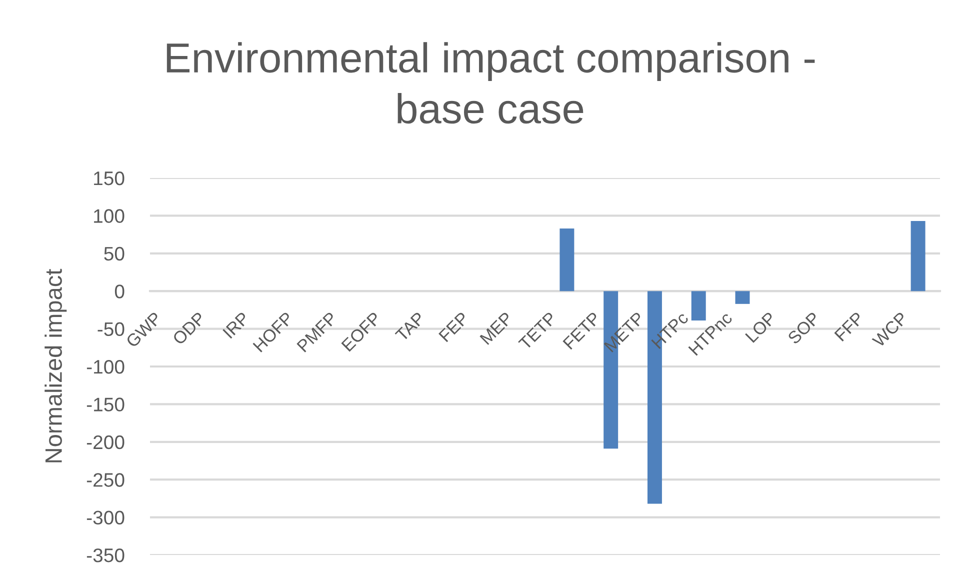 This screenshot has height=581, width=958. What do you see at coordinates (849, 326) in the screenshot?
I see `x-tick-label: FFP` at bounding box center [849, 326].